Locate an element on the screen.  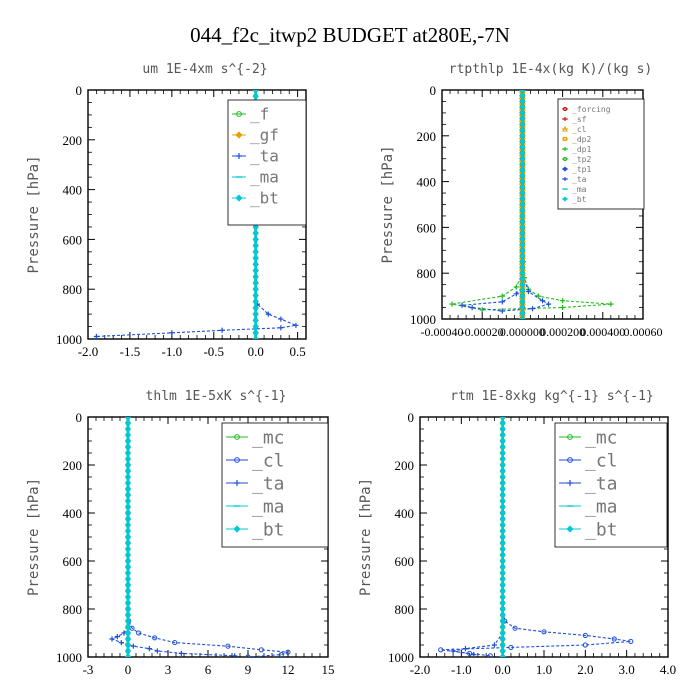
x-tick-label: 0.000400 is located at coordinates (602, 332).